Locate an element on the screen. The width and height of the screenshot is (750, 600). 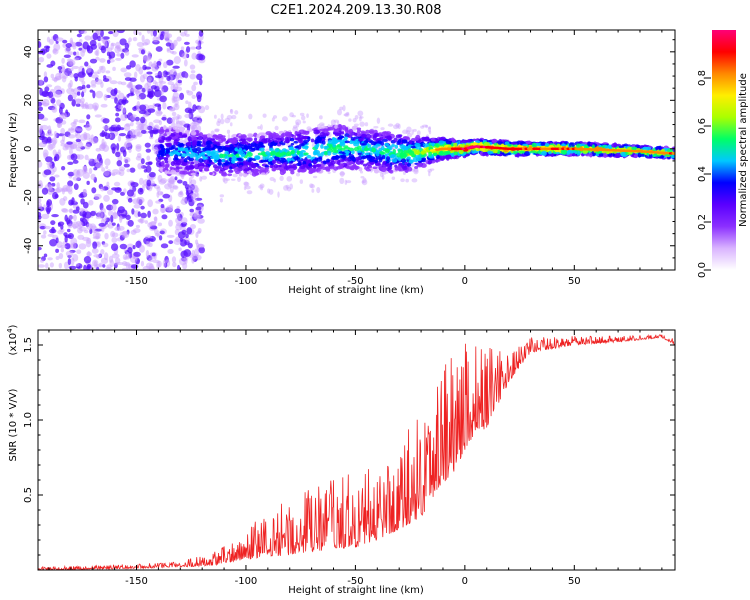
snr-y-tick-label: 1.0 is located at coordinates (28, 420).